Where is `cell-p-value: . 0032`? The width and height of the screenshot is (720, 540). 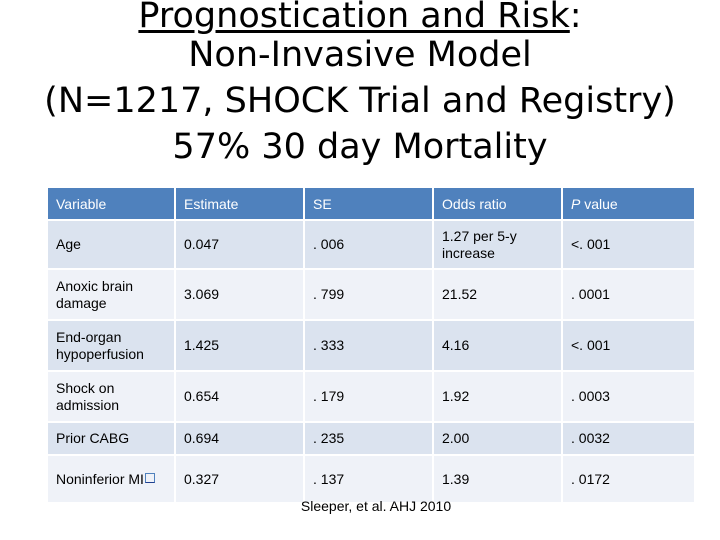
cell-p-value: . 0032 is located at coordinates (628, 439).